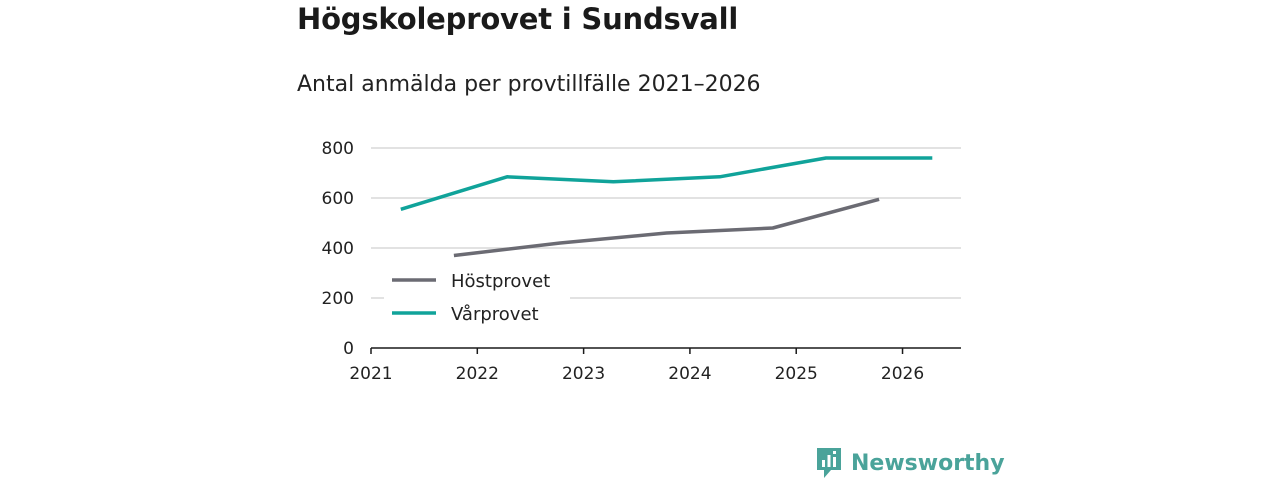 The image size is (1280, 480). I want to click on series-lines, so click(666, 207).